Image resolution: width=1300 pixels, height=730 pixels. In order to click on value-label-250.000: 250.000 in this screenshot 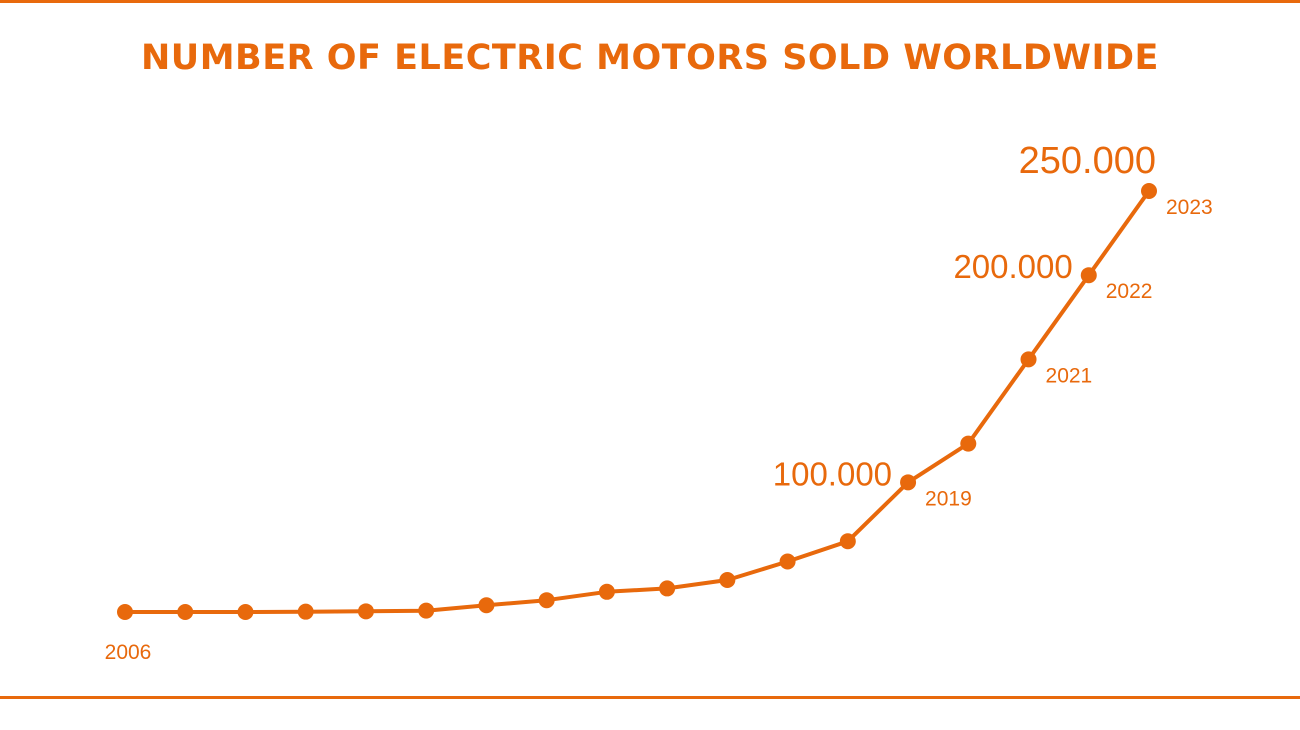, I will do `click(1087, 161)`.